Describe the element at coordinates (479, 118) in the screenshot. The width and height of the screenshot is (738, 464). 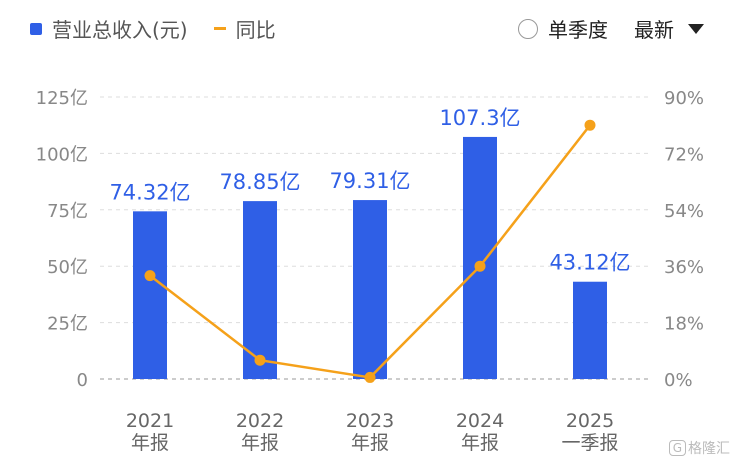
I see `bar-data-label: 107.3亿` at that location.